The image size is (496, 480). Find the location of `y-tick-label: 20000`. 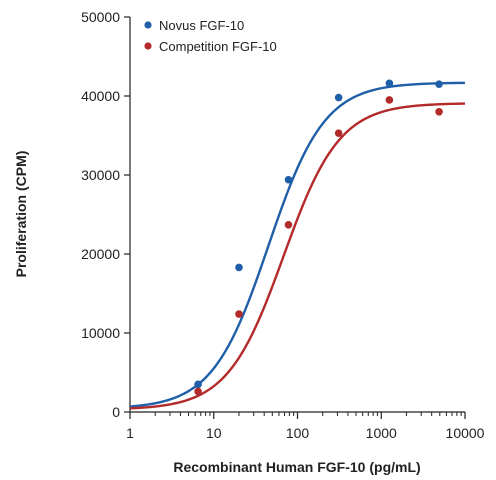

y-tick-label: 20000 is located at coordinates (100, 254).